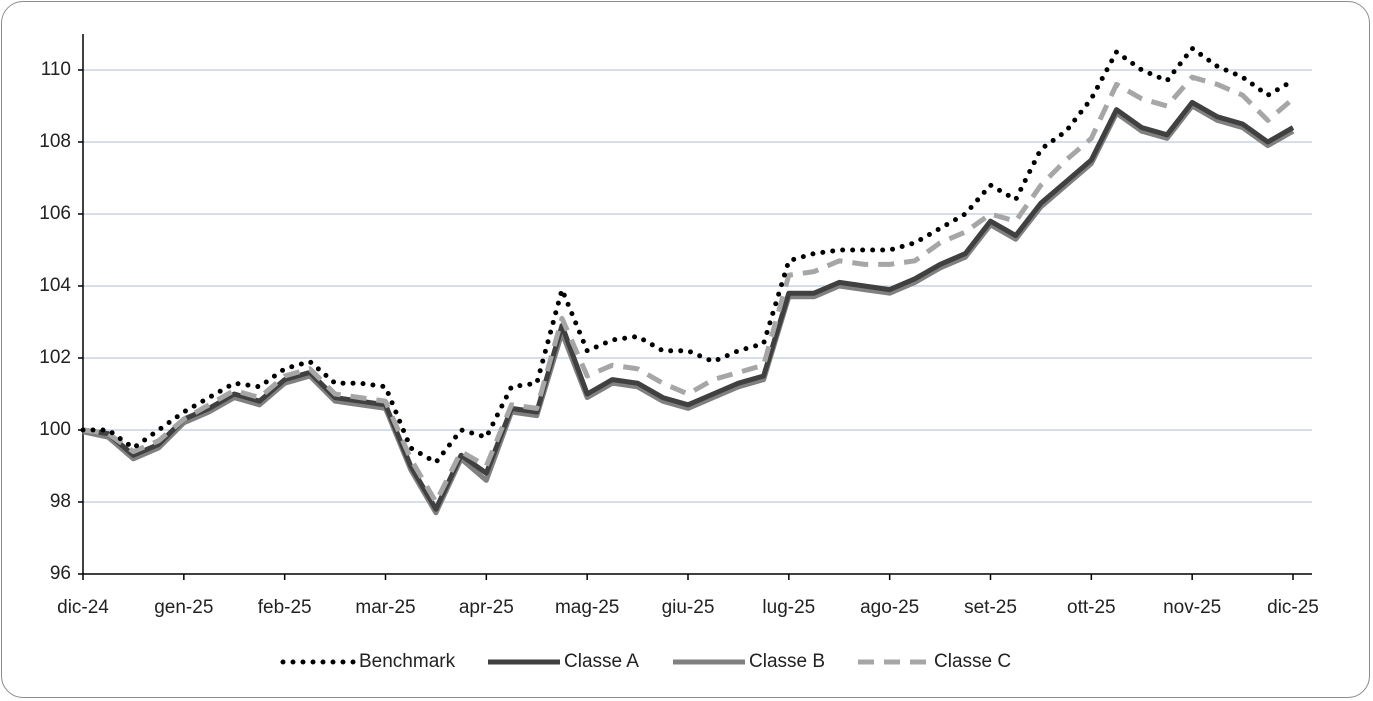 The image size is (1373, 701). Describe the element at coordinates (55, 213) in the screenshot. I see `y-tick-label: 106` at that location.